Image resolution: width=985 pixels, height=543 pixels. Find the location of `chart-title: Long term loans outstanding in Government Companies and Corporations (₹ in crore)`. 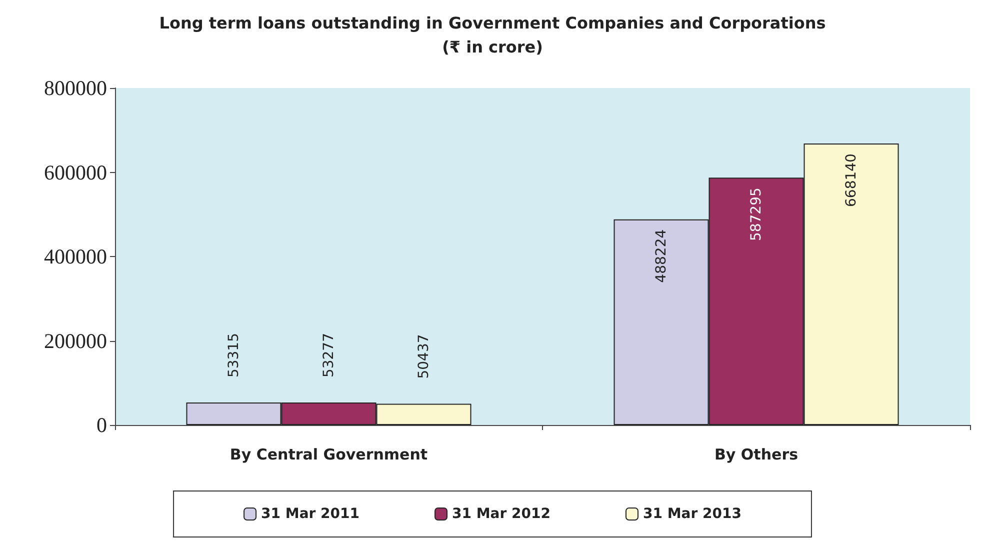

chart-title: Long term loans outstanding in Government Companies and Corporations (₹ in crore) is located at coordinates (492, 35).